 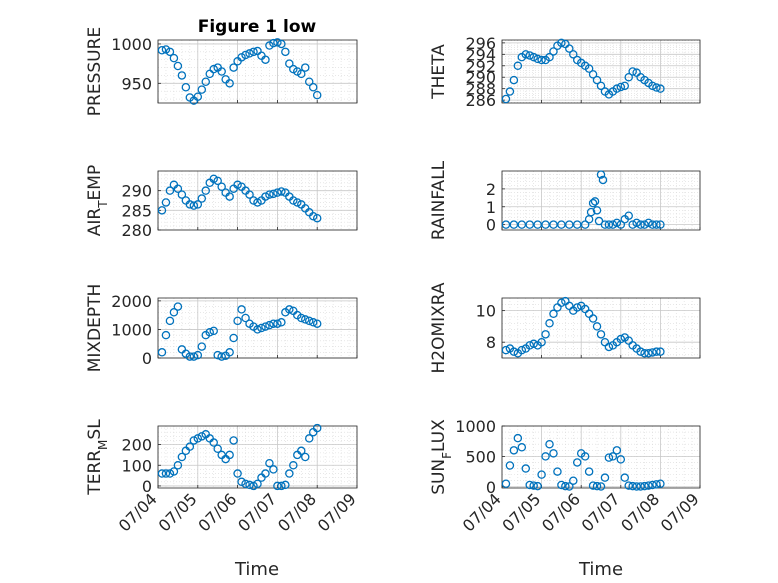 What do you see at coordinates (439, 72) in the screenshot?
I see `y-axis-label: THETA` at bounding box center [439, 72].